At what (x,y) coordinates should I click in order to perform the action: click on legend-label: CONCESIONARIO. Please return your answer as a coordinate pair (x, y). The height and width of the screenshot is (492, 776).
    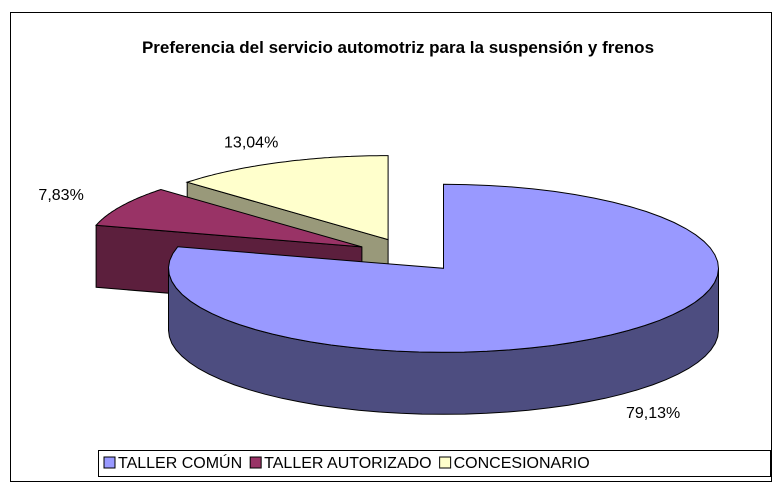
    Looking at the image, I should click on (522, 463).